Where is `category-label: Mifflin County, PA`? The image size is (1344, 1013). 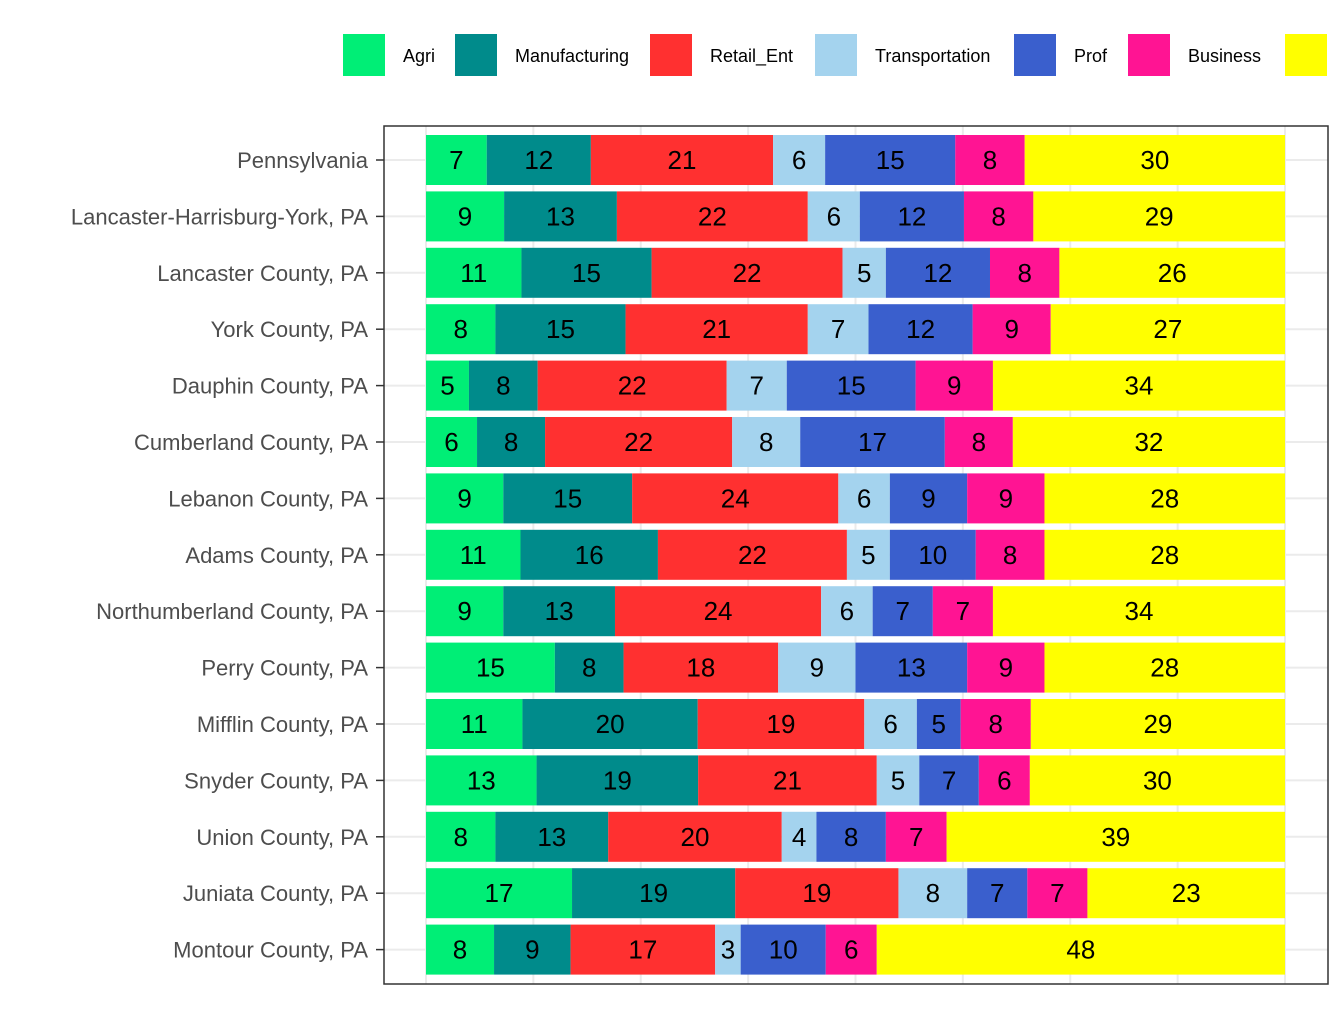 category-label: Mifflin County, PA is located at coordinates (283, 724).